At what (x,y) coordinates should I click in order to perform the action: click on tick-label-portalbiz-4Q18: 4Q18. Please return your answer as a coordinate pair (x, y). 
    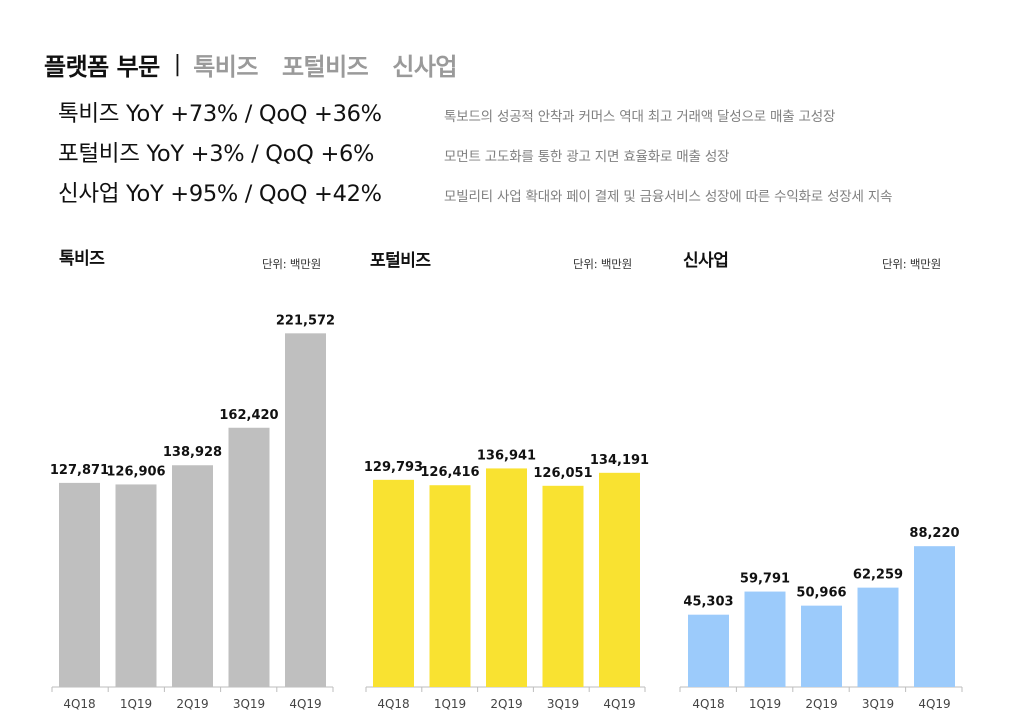
    Looking at the image, I should click on (393, 704).